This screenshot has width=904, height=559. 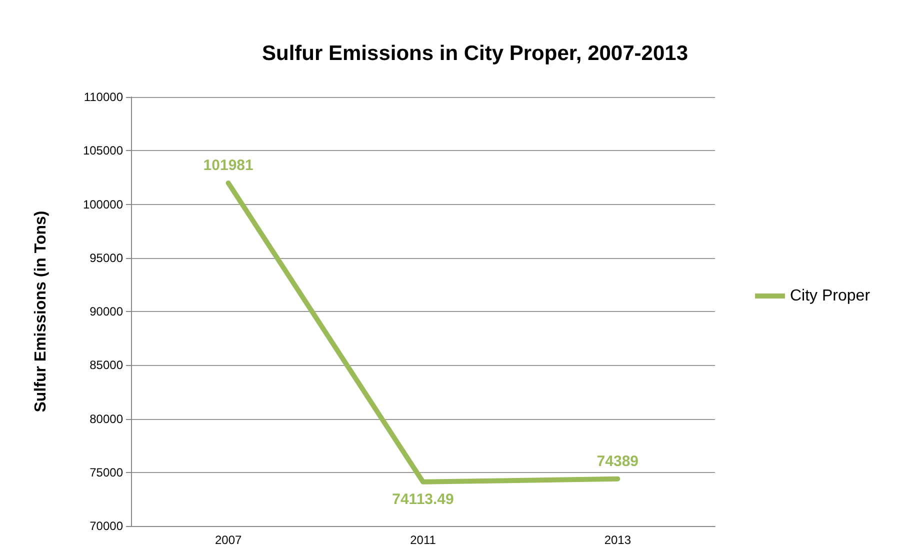 I want to click on x-tick-label: 2013, so click(x=618, y=540).